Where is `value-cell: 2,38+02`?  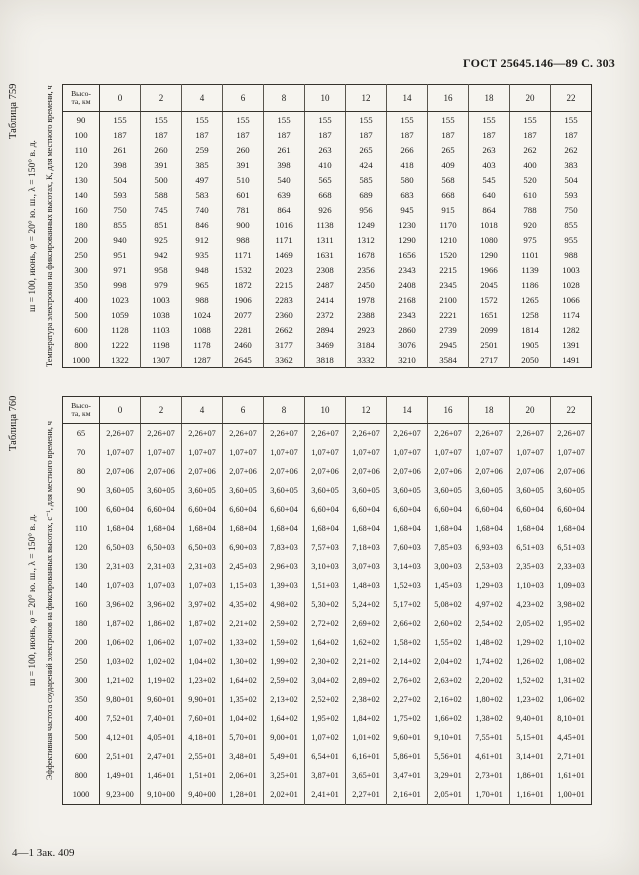 value-cell: 2,38+02 is located at coordinates (366, 699).